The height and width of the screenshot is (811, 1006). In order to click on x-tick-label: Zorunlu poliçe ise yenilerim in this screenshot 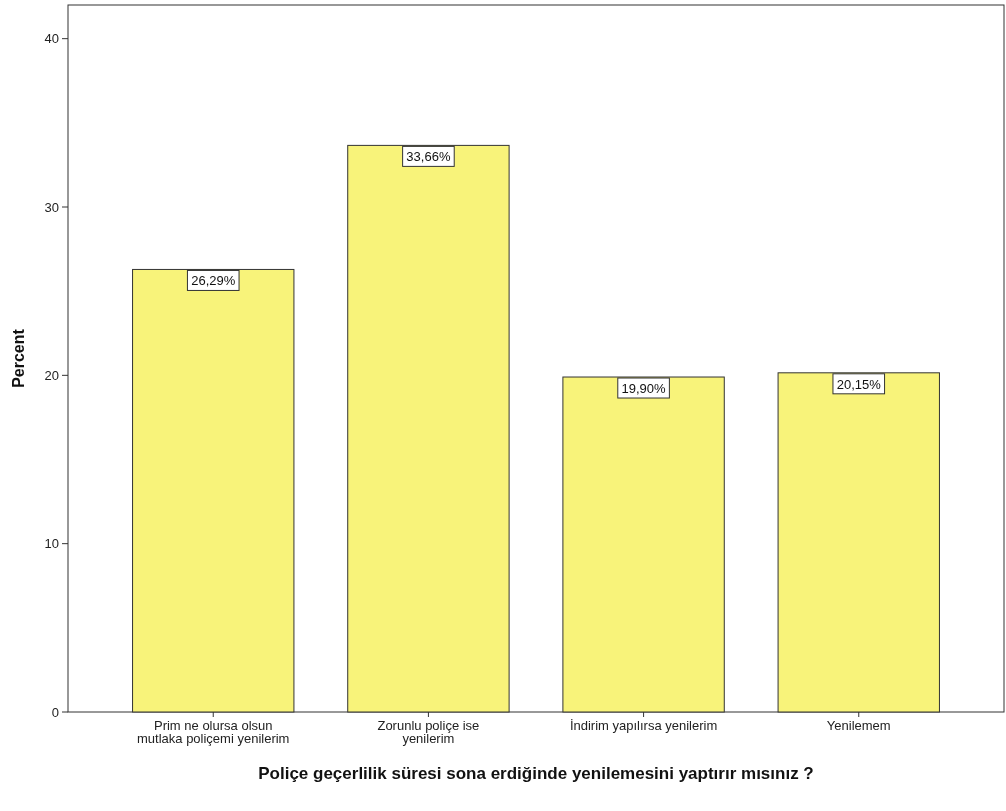, I will do `click(428, 732)`.